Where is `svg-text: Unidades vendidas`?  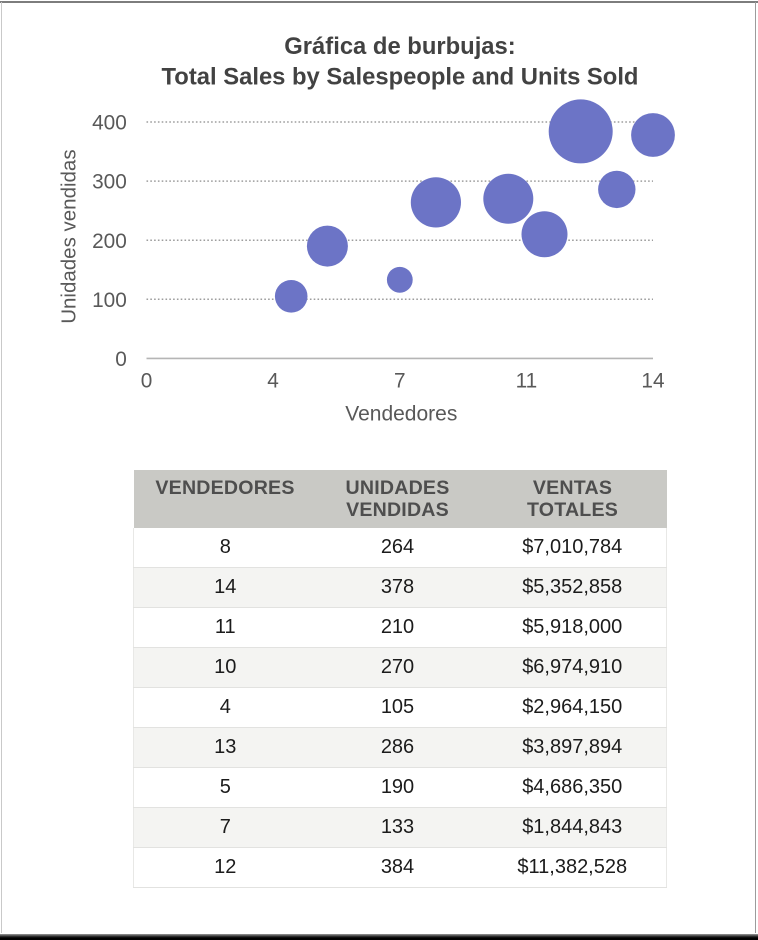
svg-text: Unidades vendidas is located at coordinates (69, 236).